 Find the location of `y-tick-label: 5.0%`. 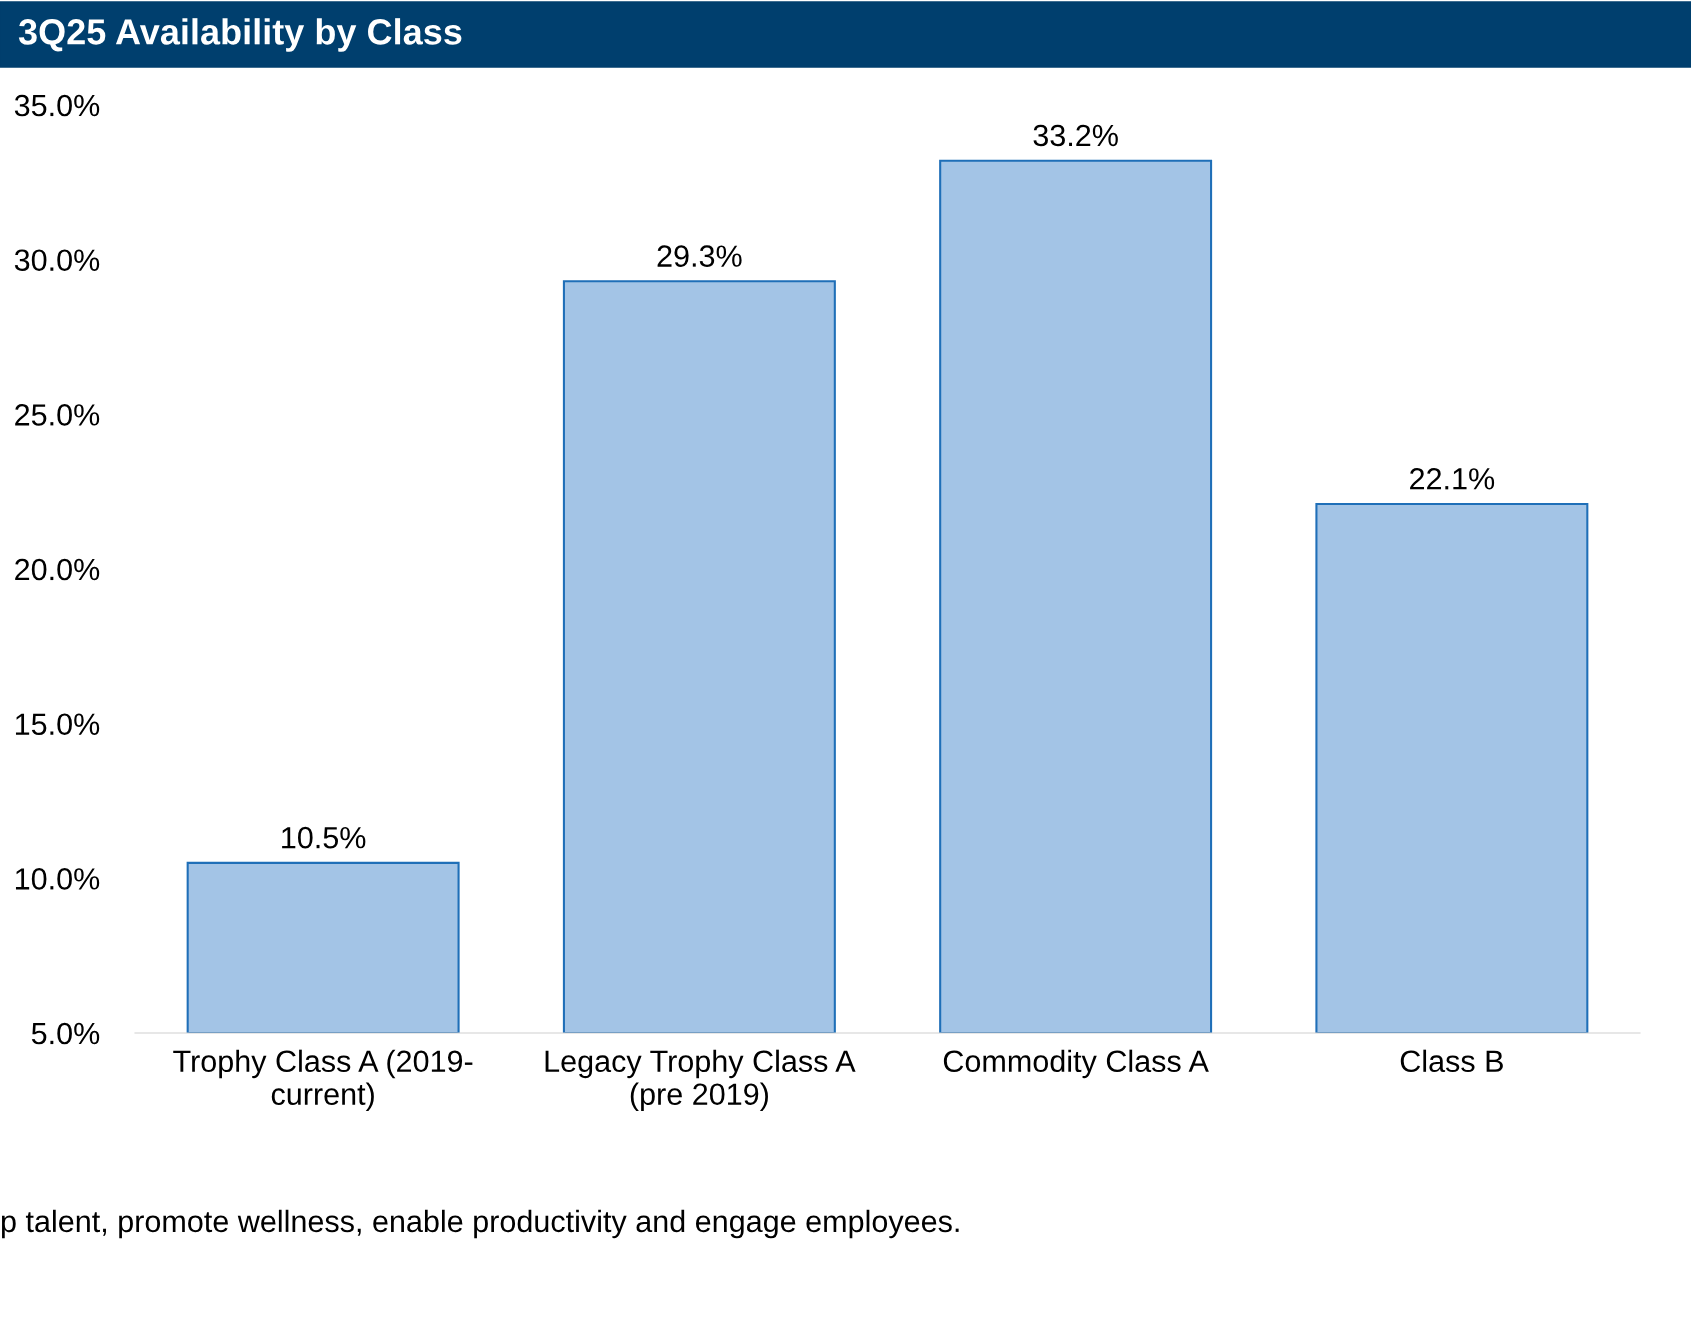

y-tick-label: 5.0% is located at coordinates (65, 1033).